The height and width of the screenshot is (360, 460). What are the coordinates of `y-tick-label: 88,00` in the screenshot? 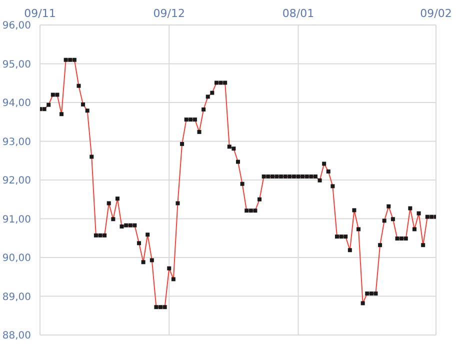 It's located at (16, 336).